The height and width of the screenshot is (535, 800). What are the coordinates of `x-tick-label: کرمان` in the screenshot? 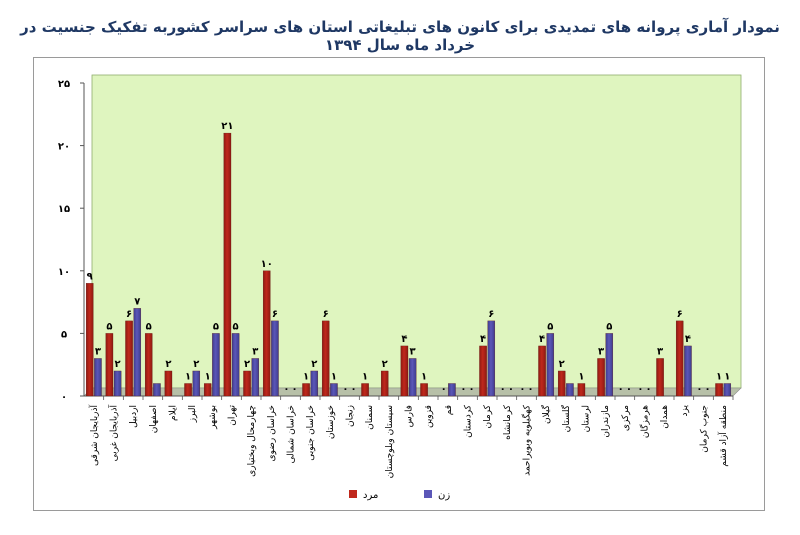 It's located at (488, 416).